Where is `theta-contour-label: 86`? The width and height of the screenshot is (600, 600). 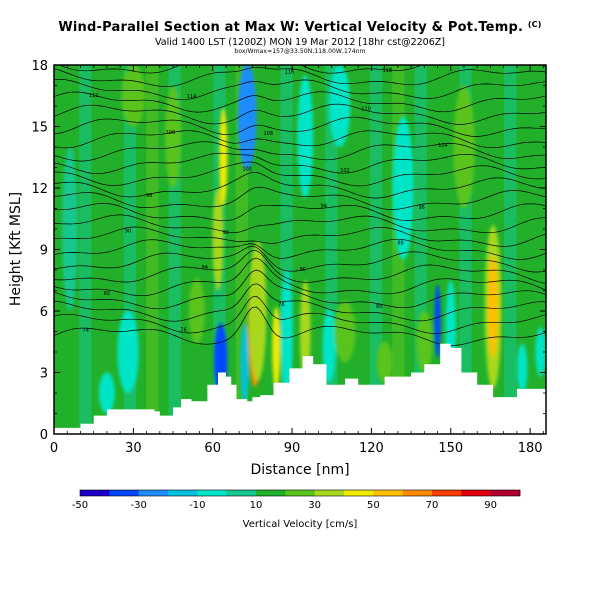 theta-contour-label: 86 is located at coordinates (302, 270).